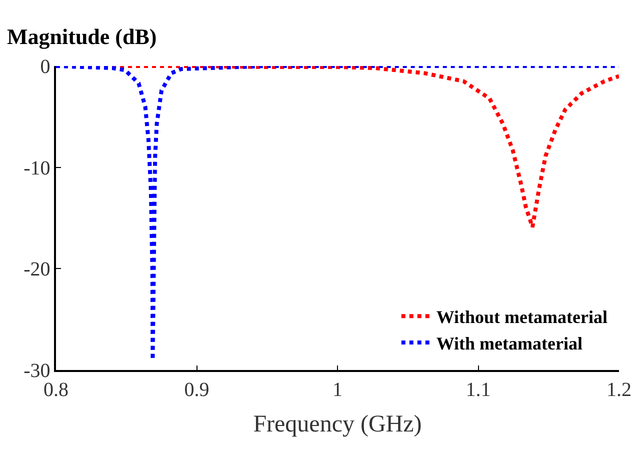 This screenshot has height=449, width=644. I want to click on x-tick-label: 1.1, so click(478, 389).